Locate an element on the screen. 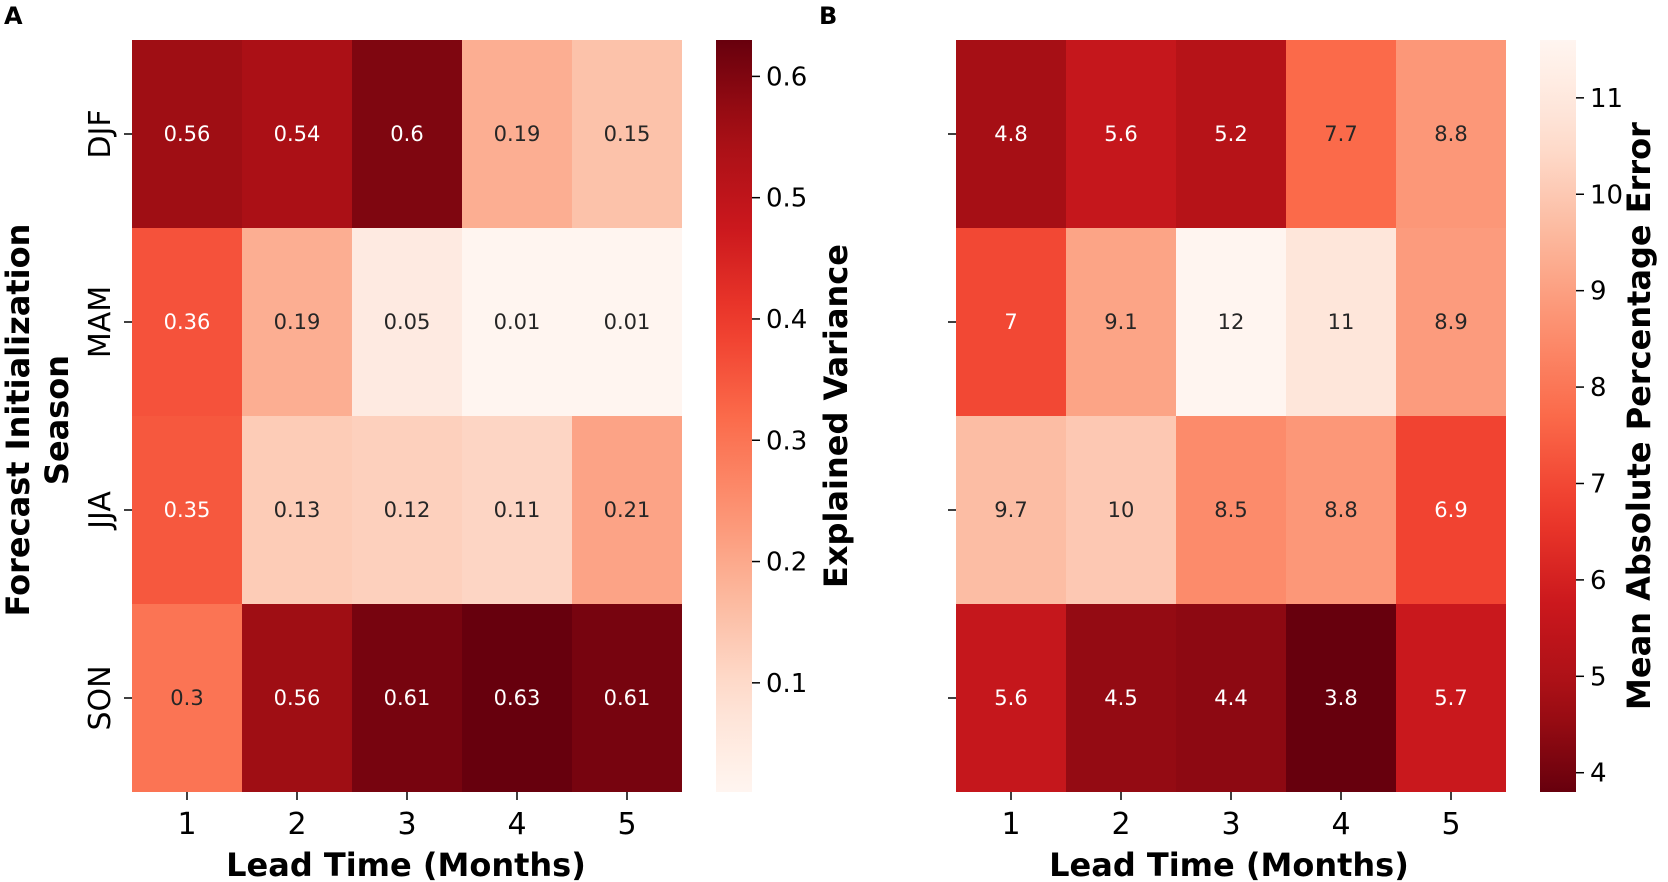 Image resolution: width=1668 pixels, height=882 pixels. heatmap-a-cell-label: 0.21 is located at coordinates (627, 510).